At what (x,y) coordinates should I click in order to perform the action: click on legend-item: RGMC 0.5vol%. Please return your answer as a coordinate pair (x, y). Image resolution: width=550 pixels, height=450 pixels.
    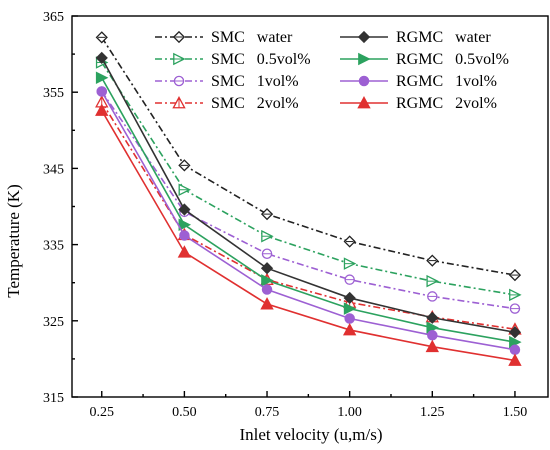
    Looking at the image, I should click on (424, 59).